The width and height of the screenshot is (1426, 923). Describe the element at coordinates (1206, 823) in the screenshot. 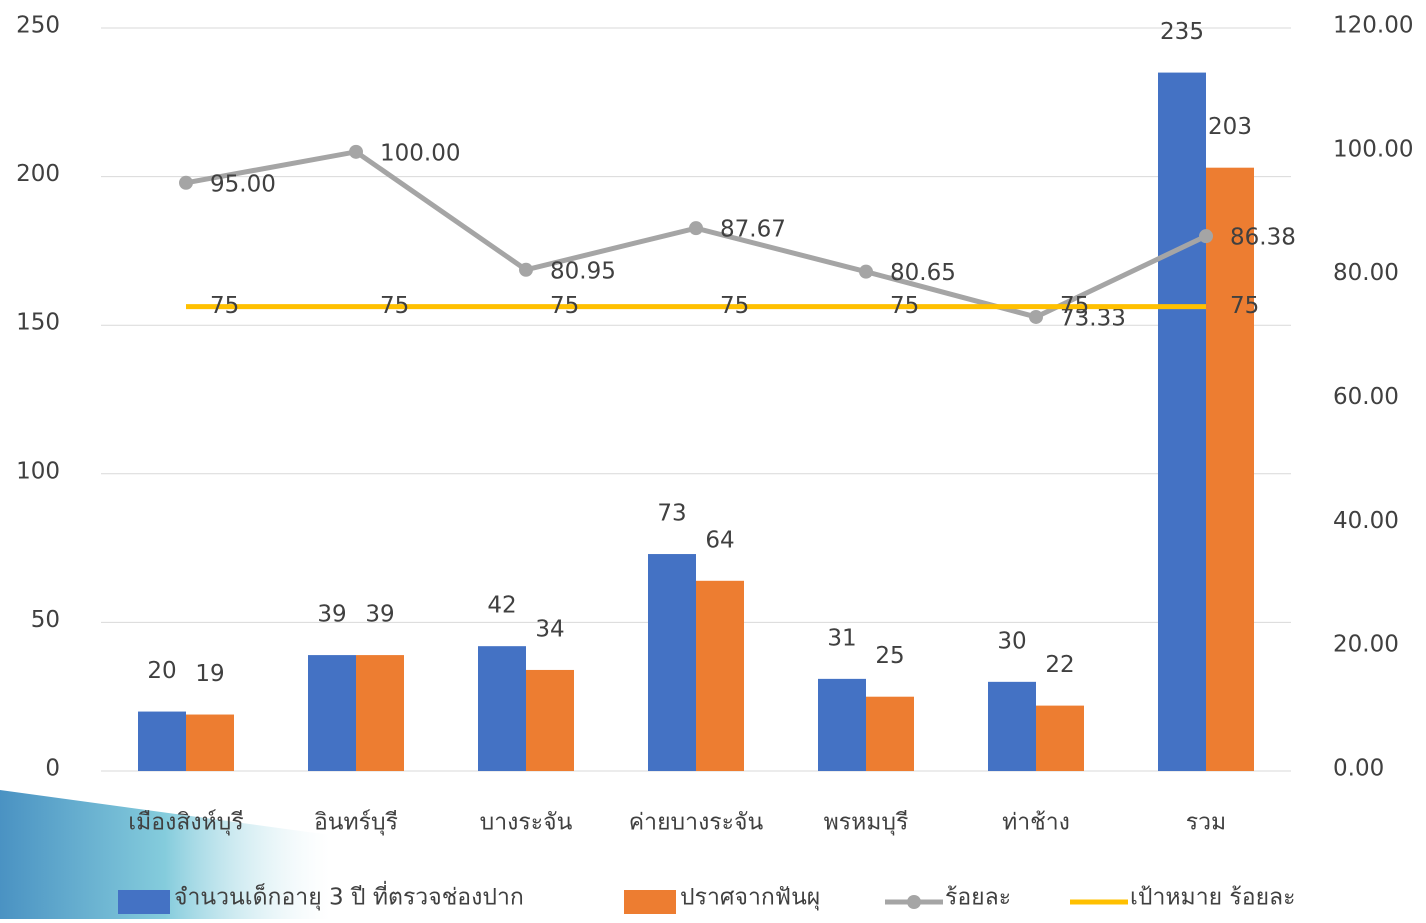

I see `x-tick-label: รวม` at that location.